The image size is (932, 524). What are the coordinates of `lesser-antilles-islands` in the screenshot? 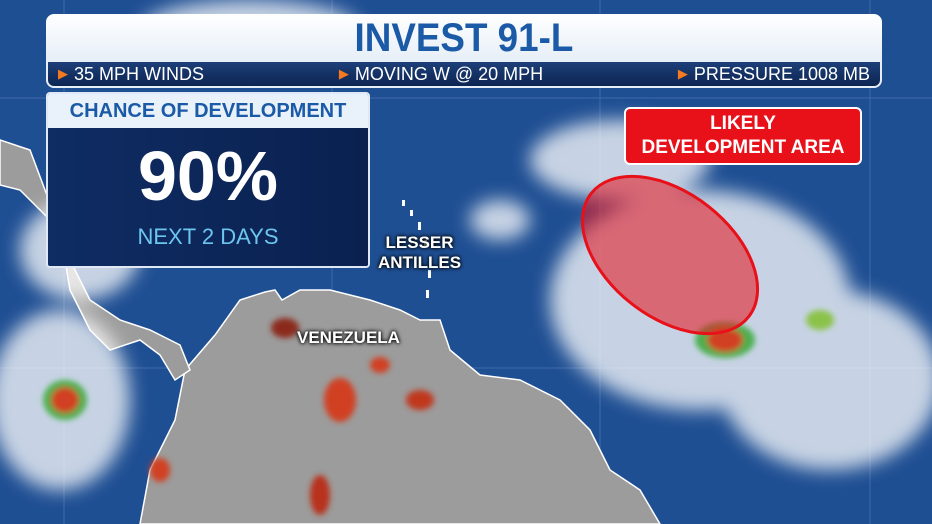 It's located at (416, 249).